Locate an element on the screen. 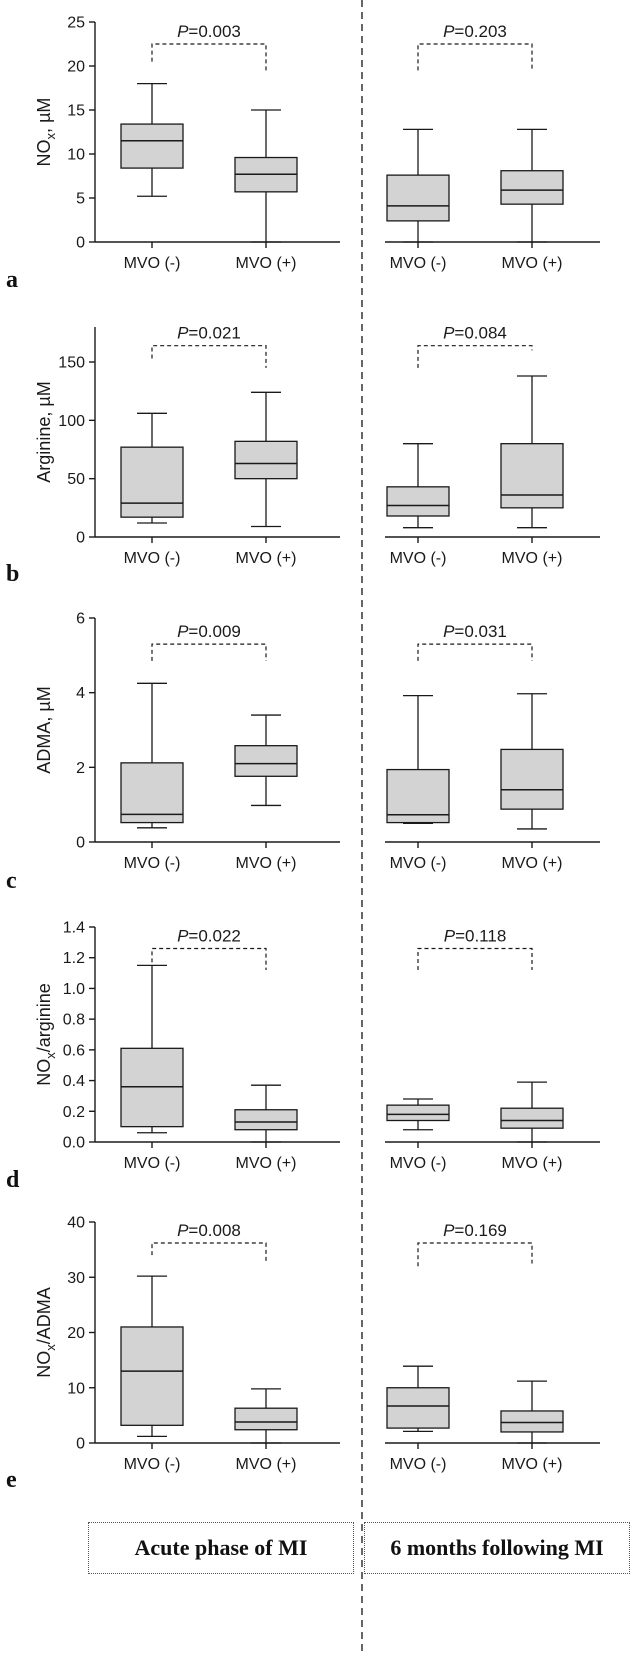 This screenshot has height=1656, width=635. panel-c-y-axis-label: ADMA, µM is located at coordinates (44, 729).